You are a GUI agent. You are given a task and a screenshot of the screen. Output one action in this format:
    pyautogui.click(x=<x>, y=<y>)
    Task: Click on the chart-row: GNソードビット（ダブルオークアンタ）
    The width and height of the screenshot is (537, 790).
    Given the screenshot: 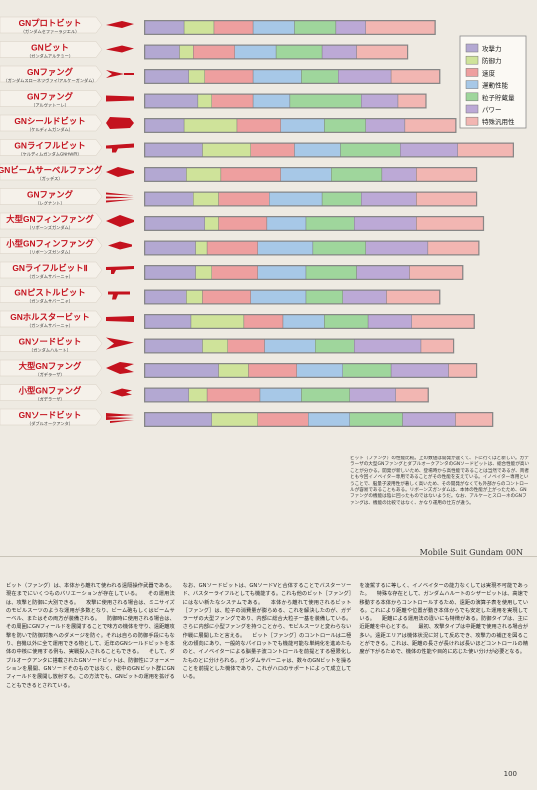 What is the action you would take?
    pyautogui.click(x=247, y=417)
    